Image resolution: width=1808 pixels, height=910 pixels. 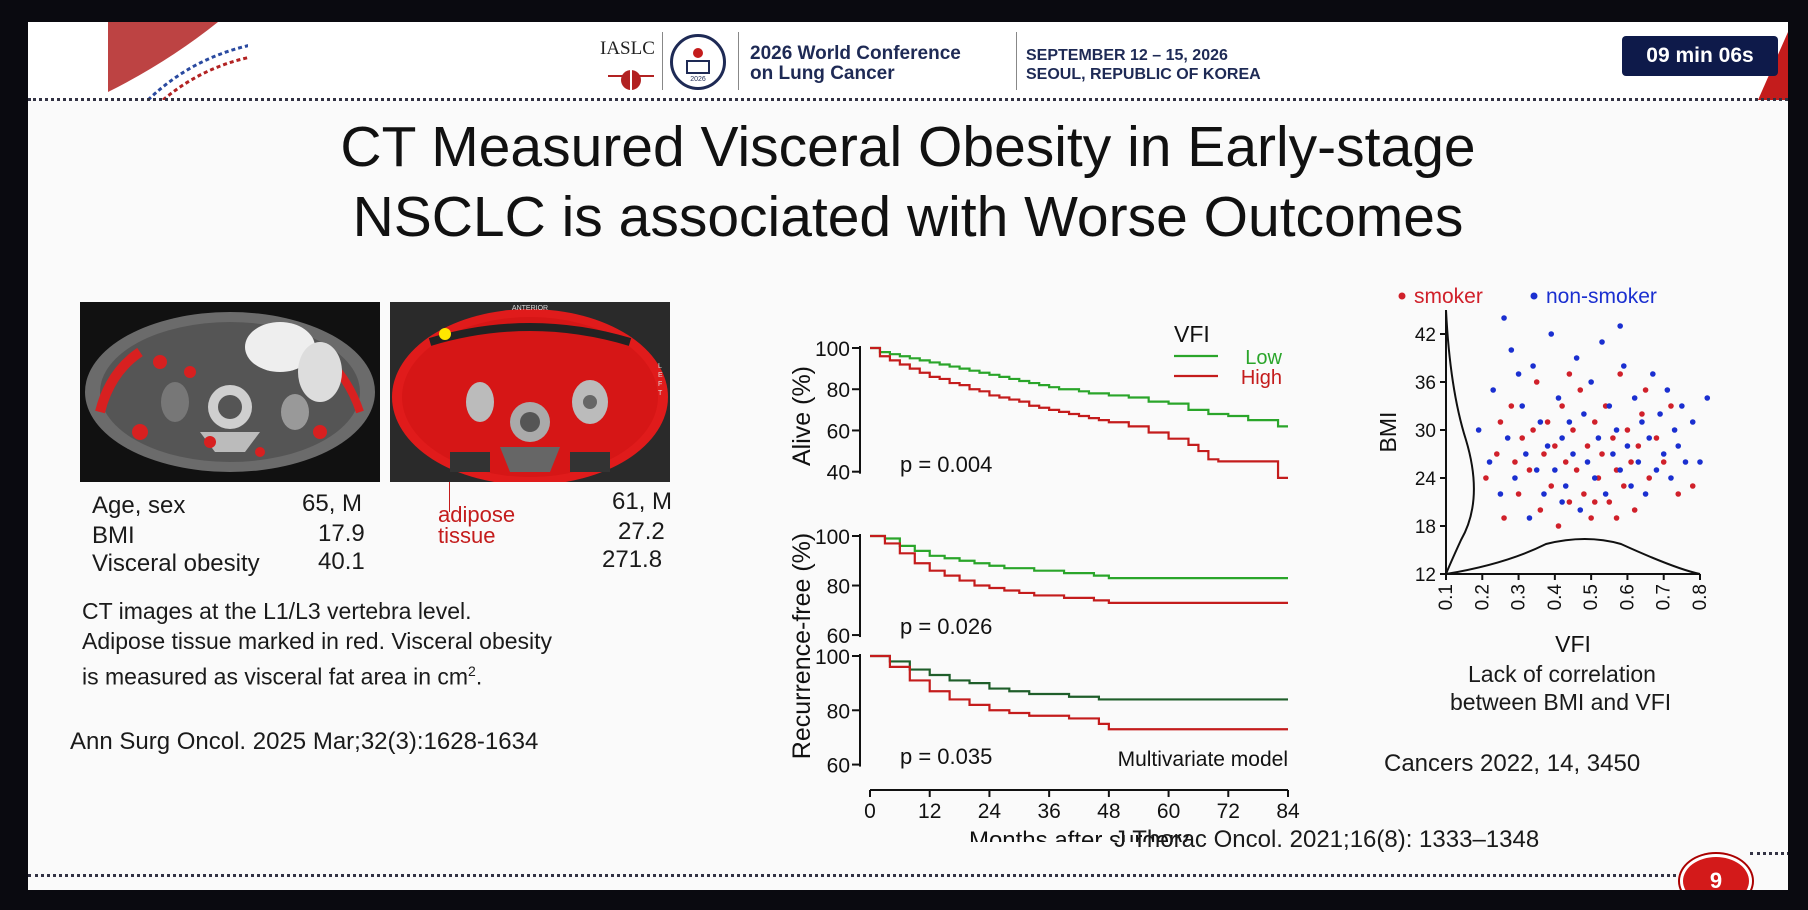 What do you see at coordinates (1519, 597) in the screenshot?
I see `scatter-x-tick-label: 0.3` at bounding box center [1519, 597].